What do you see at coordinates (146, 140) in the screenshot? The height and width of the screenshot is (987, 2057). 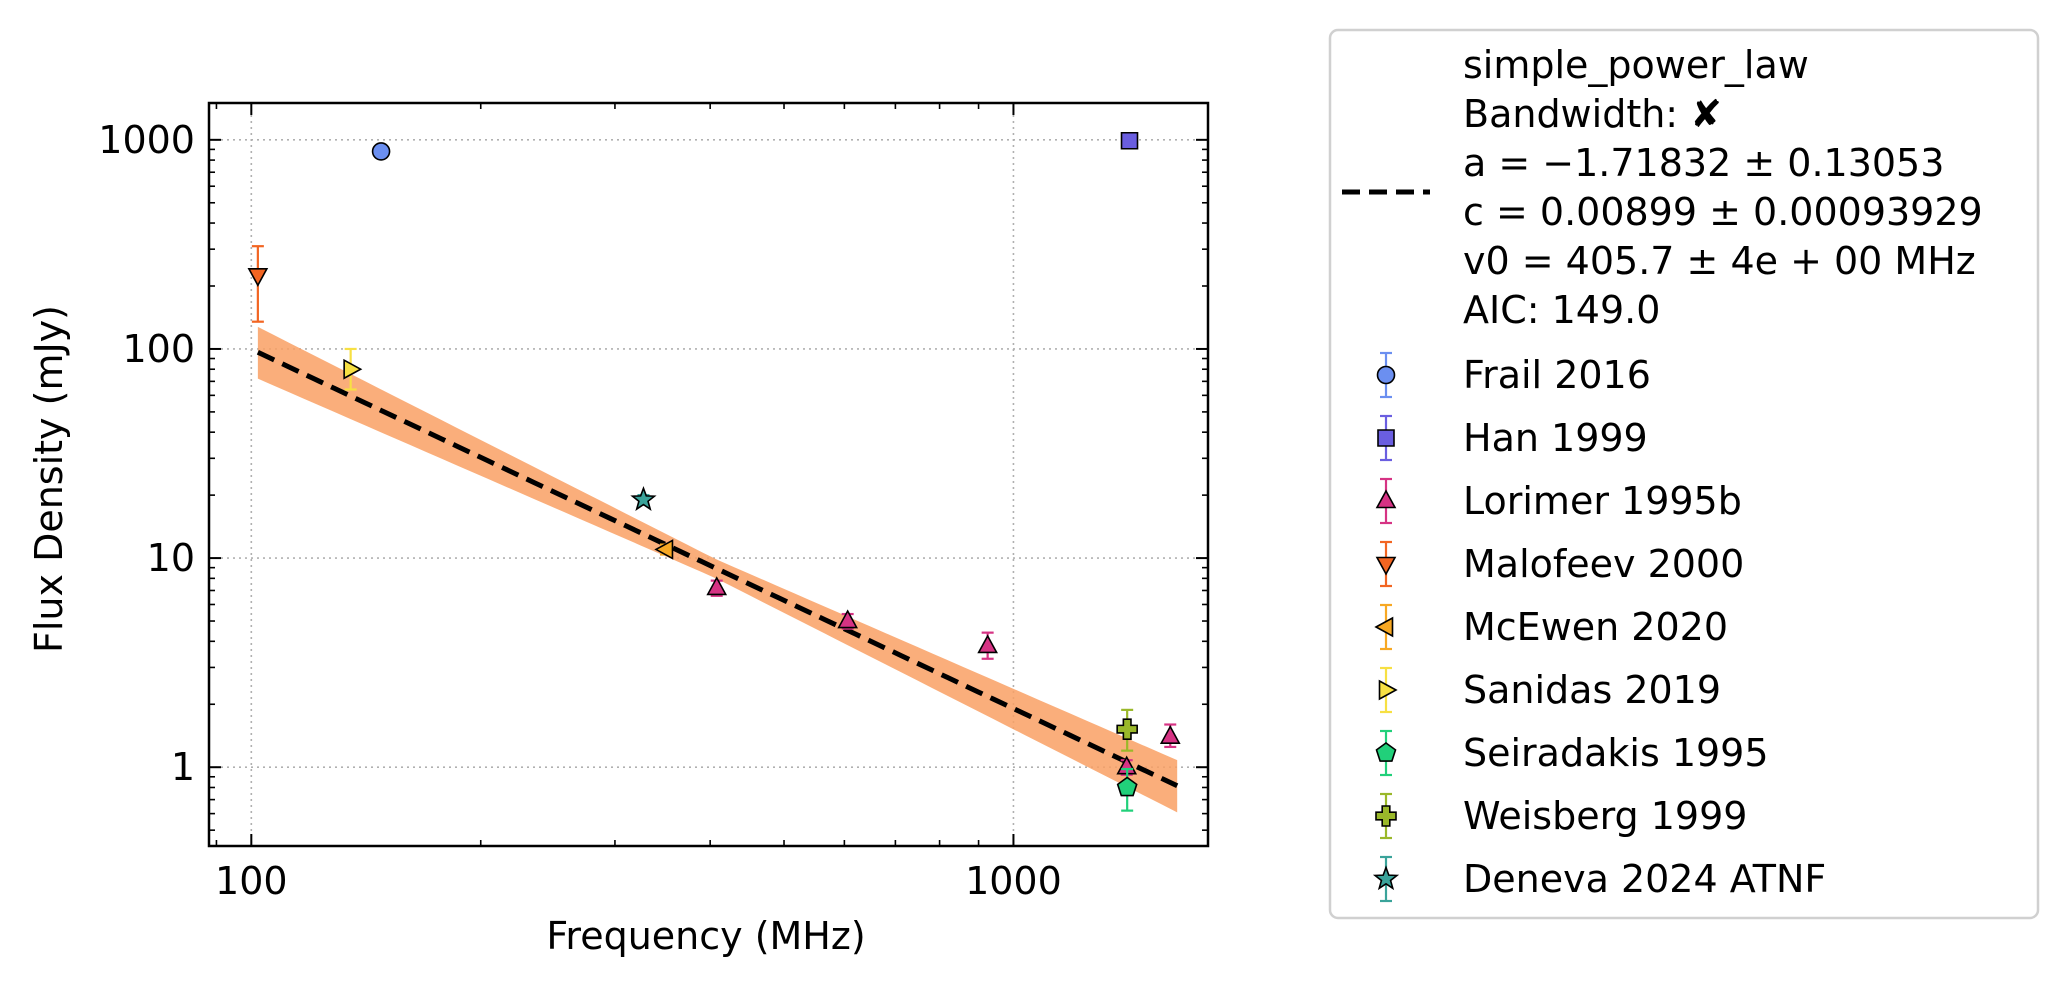 I see `y-tick-label: 1000` at bounding box center [146, 140].